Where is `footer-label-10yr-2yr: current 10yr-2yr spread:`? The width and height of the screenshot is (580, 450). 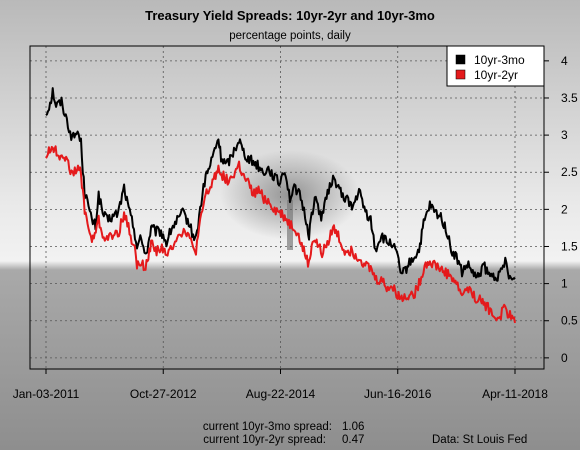
footer-label-10yr-2yr: current 10yr-2yr spread: is located at coordinates (264, 440).